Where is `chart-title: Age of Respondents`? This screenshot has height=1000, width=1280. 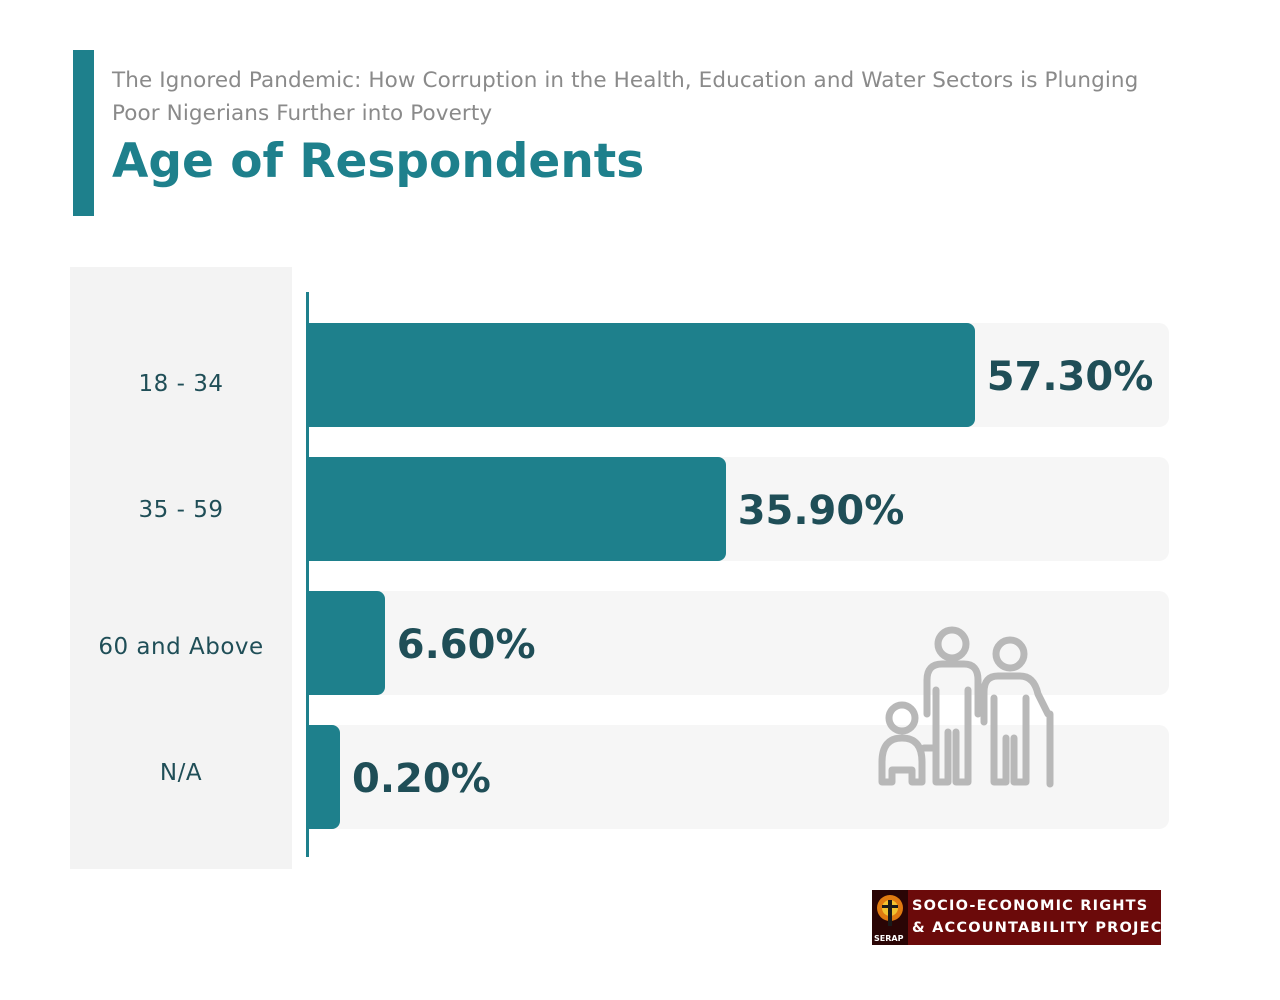
chart-title: Age of Respondents is located at coordinates (378, 161).